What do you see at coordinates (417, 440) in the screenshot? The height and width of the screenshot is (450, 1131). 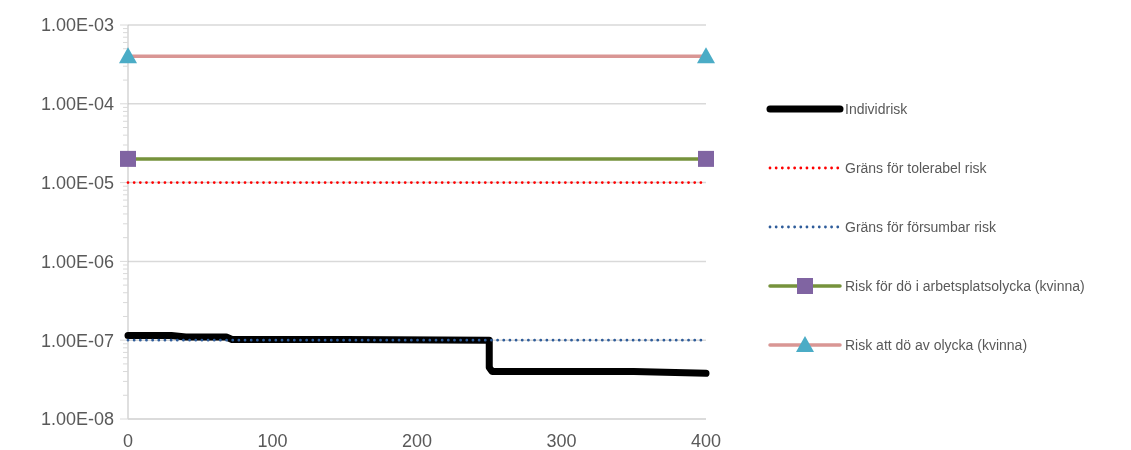 I see `x-tick-label: 200` at bounding box center [417, 440].